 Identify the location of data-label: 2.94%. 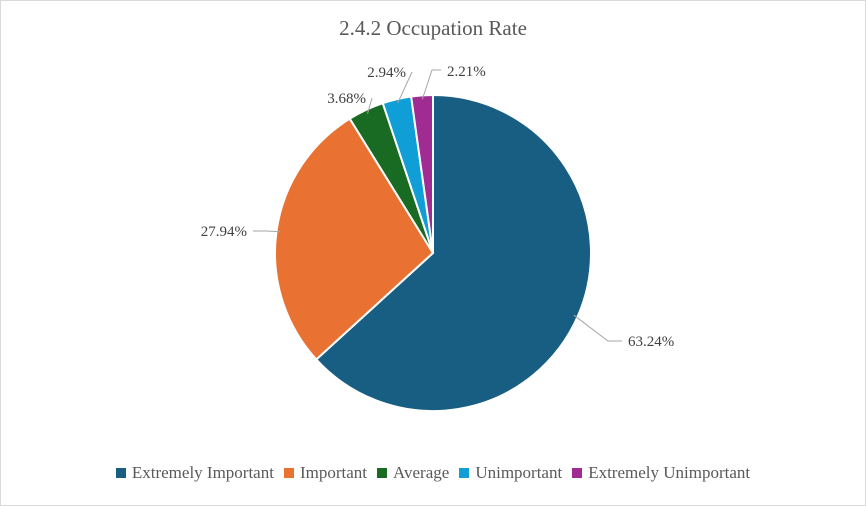
(386, 73).